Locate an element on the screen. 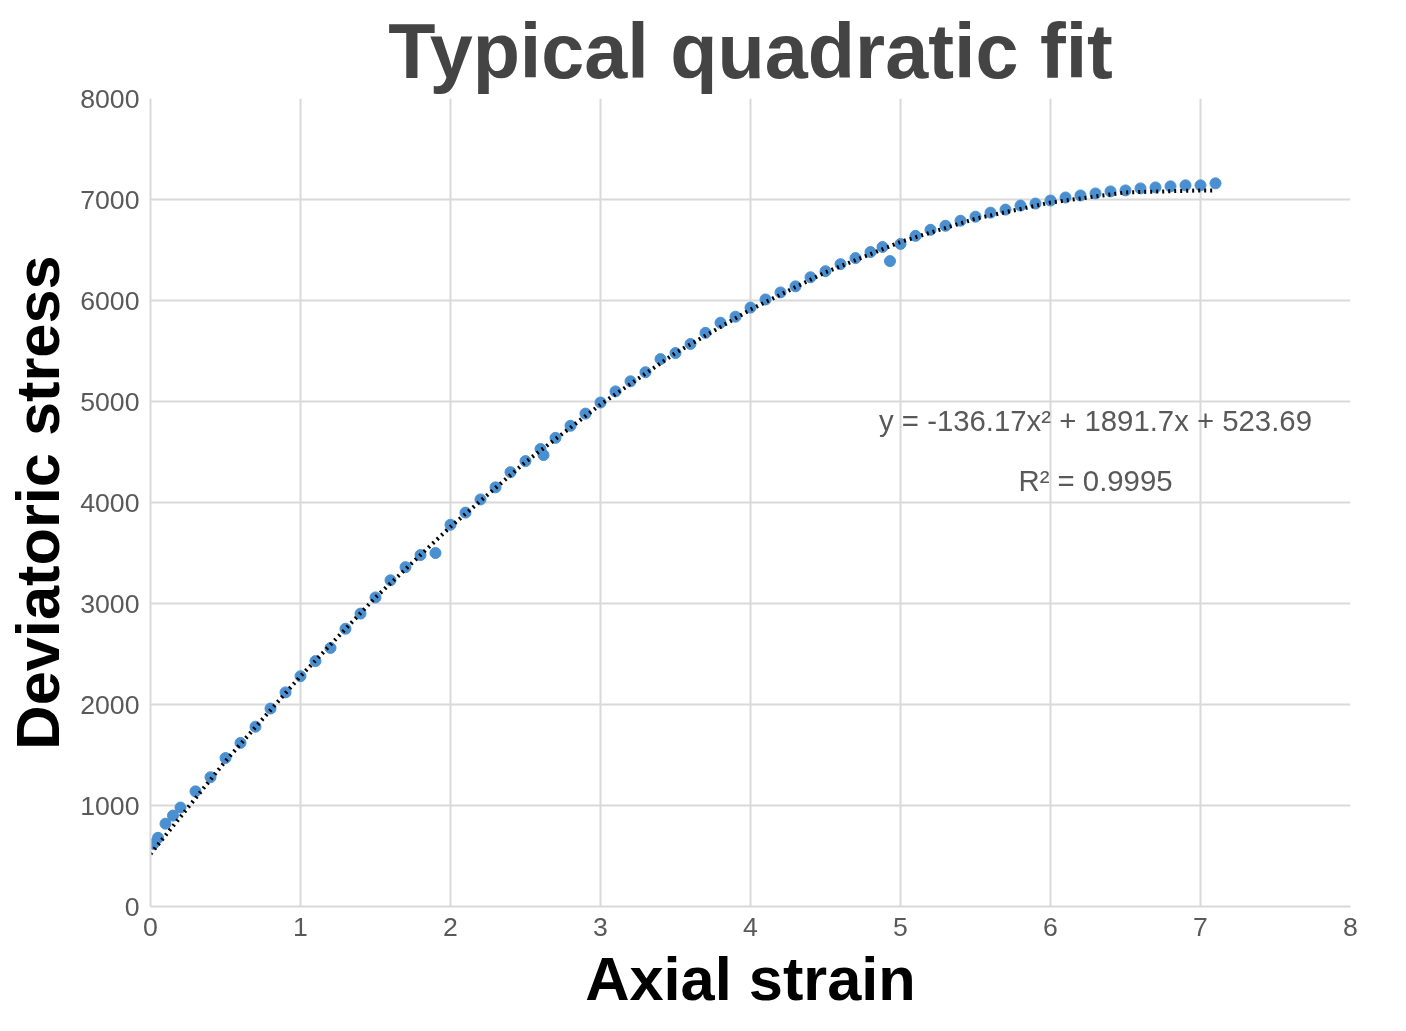 This screenshot has height=1031, width=1406. chart-title: Typical quadratic fit is located at coordinates (750, 50).